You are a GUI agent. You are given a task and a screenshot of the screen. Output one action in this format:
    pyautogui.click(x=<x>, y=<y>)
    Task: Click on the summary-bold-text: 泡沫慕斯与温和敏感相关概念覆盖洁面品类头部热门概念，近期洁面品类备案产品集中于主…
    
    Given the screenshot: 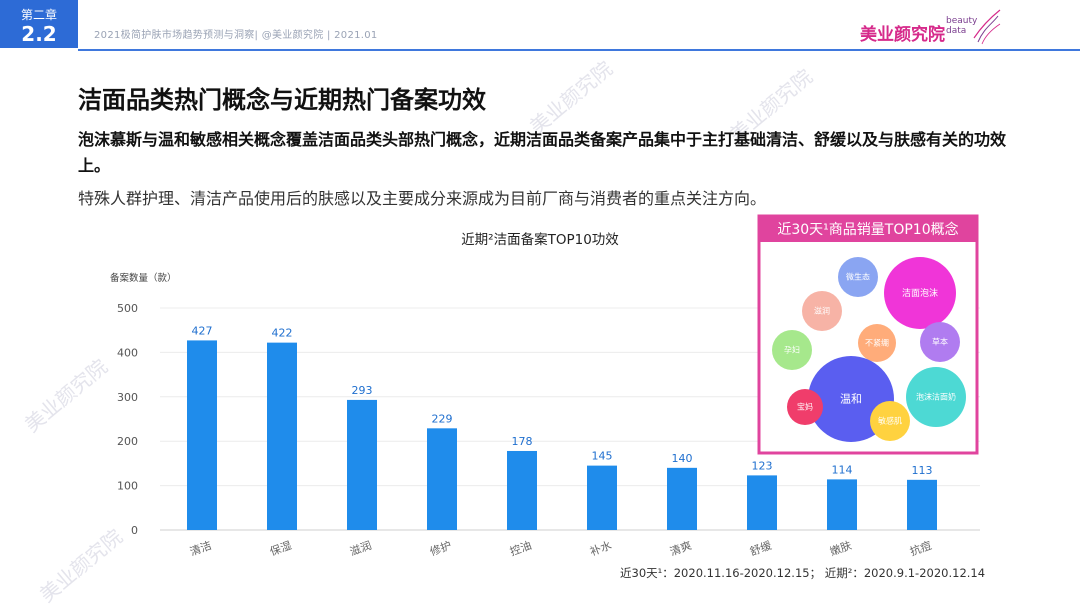 What is the action you would take?
    pyautogui.click(x=542, y=152)
    